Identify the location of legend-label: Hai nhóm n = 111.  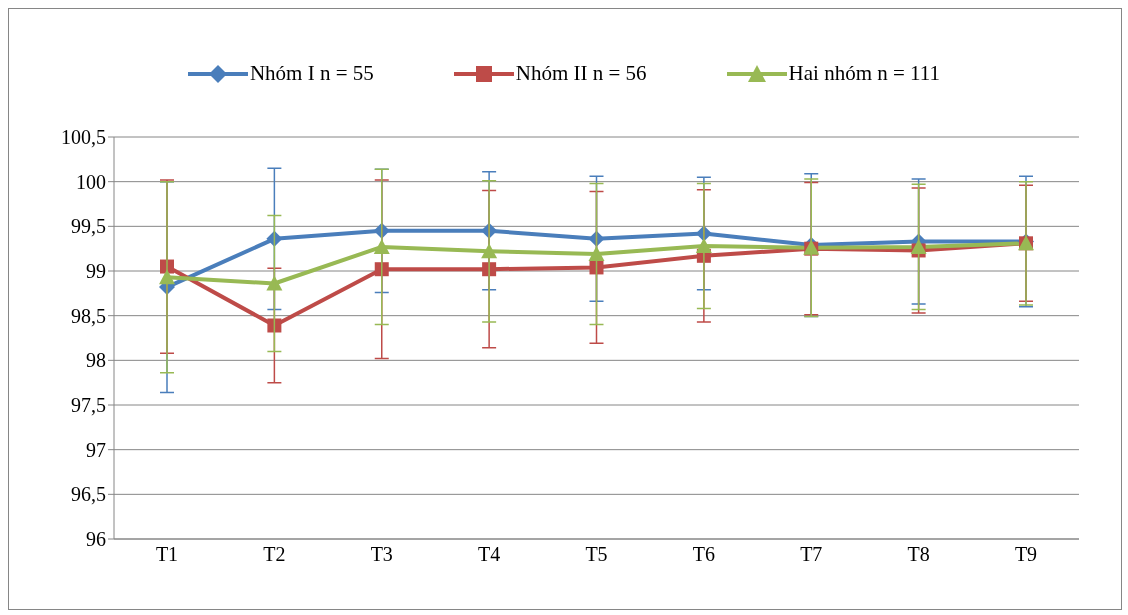
(864, 73).